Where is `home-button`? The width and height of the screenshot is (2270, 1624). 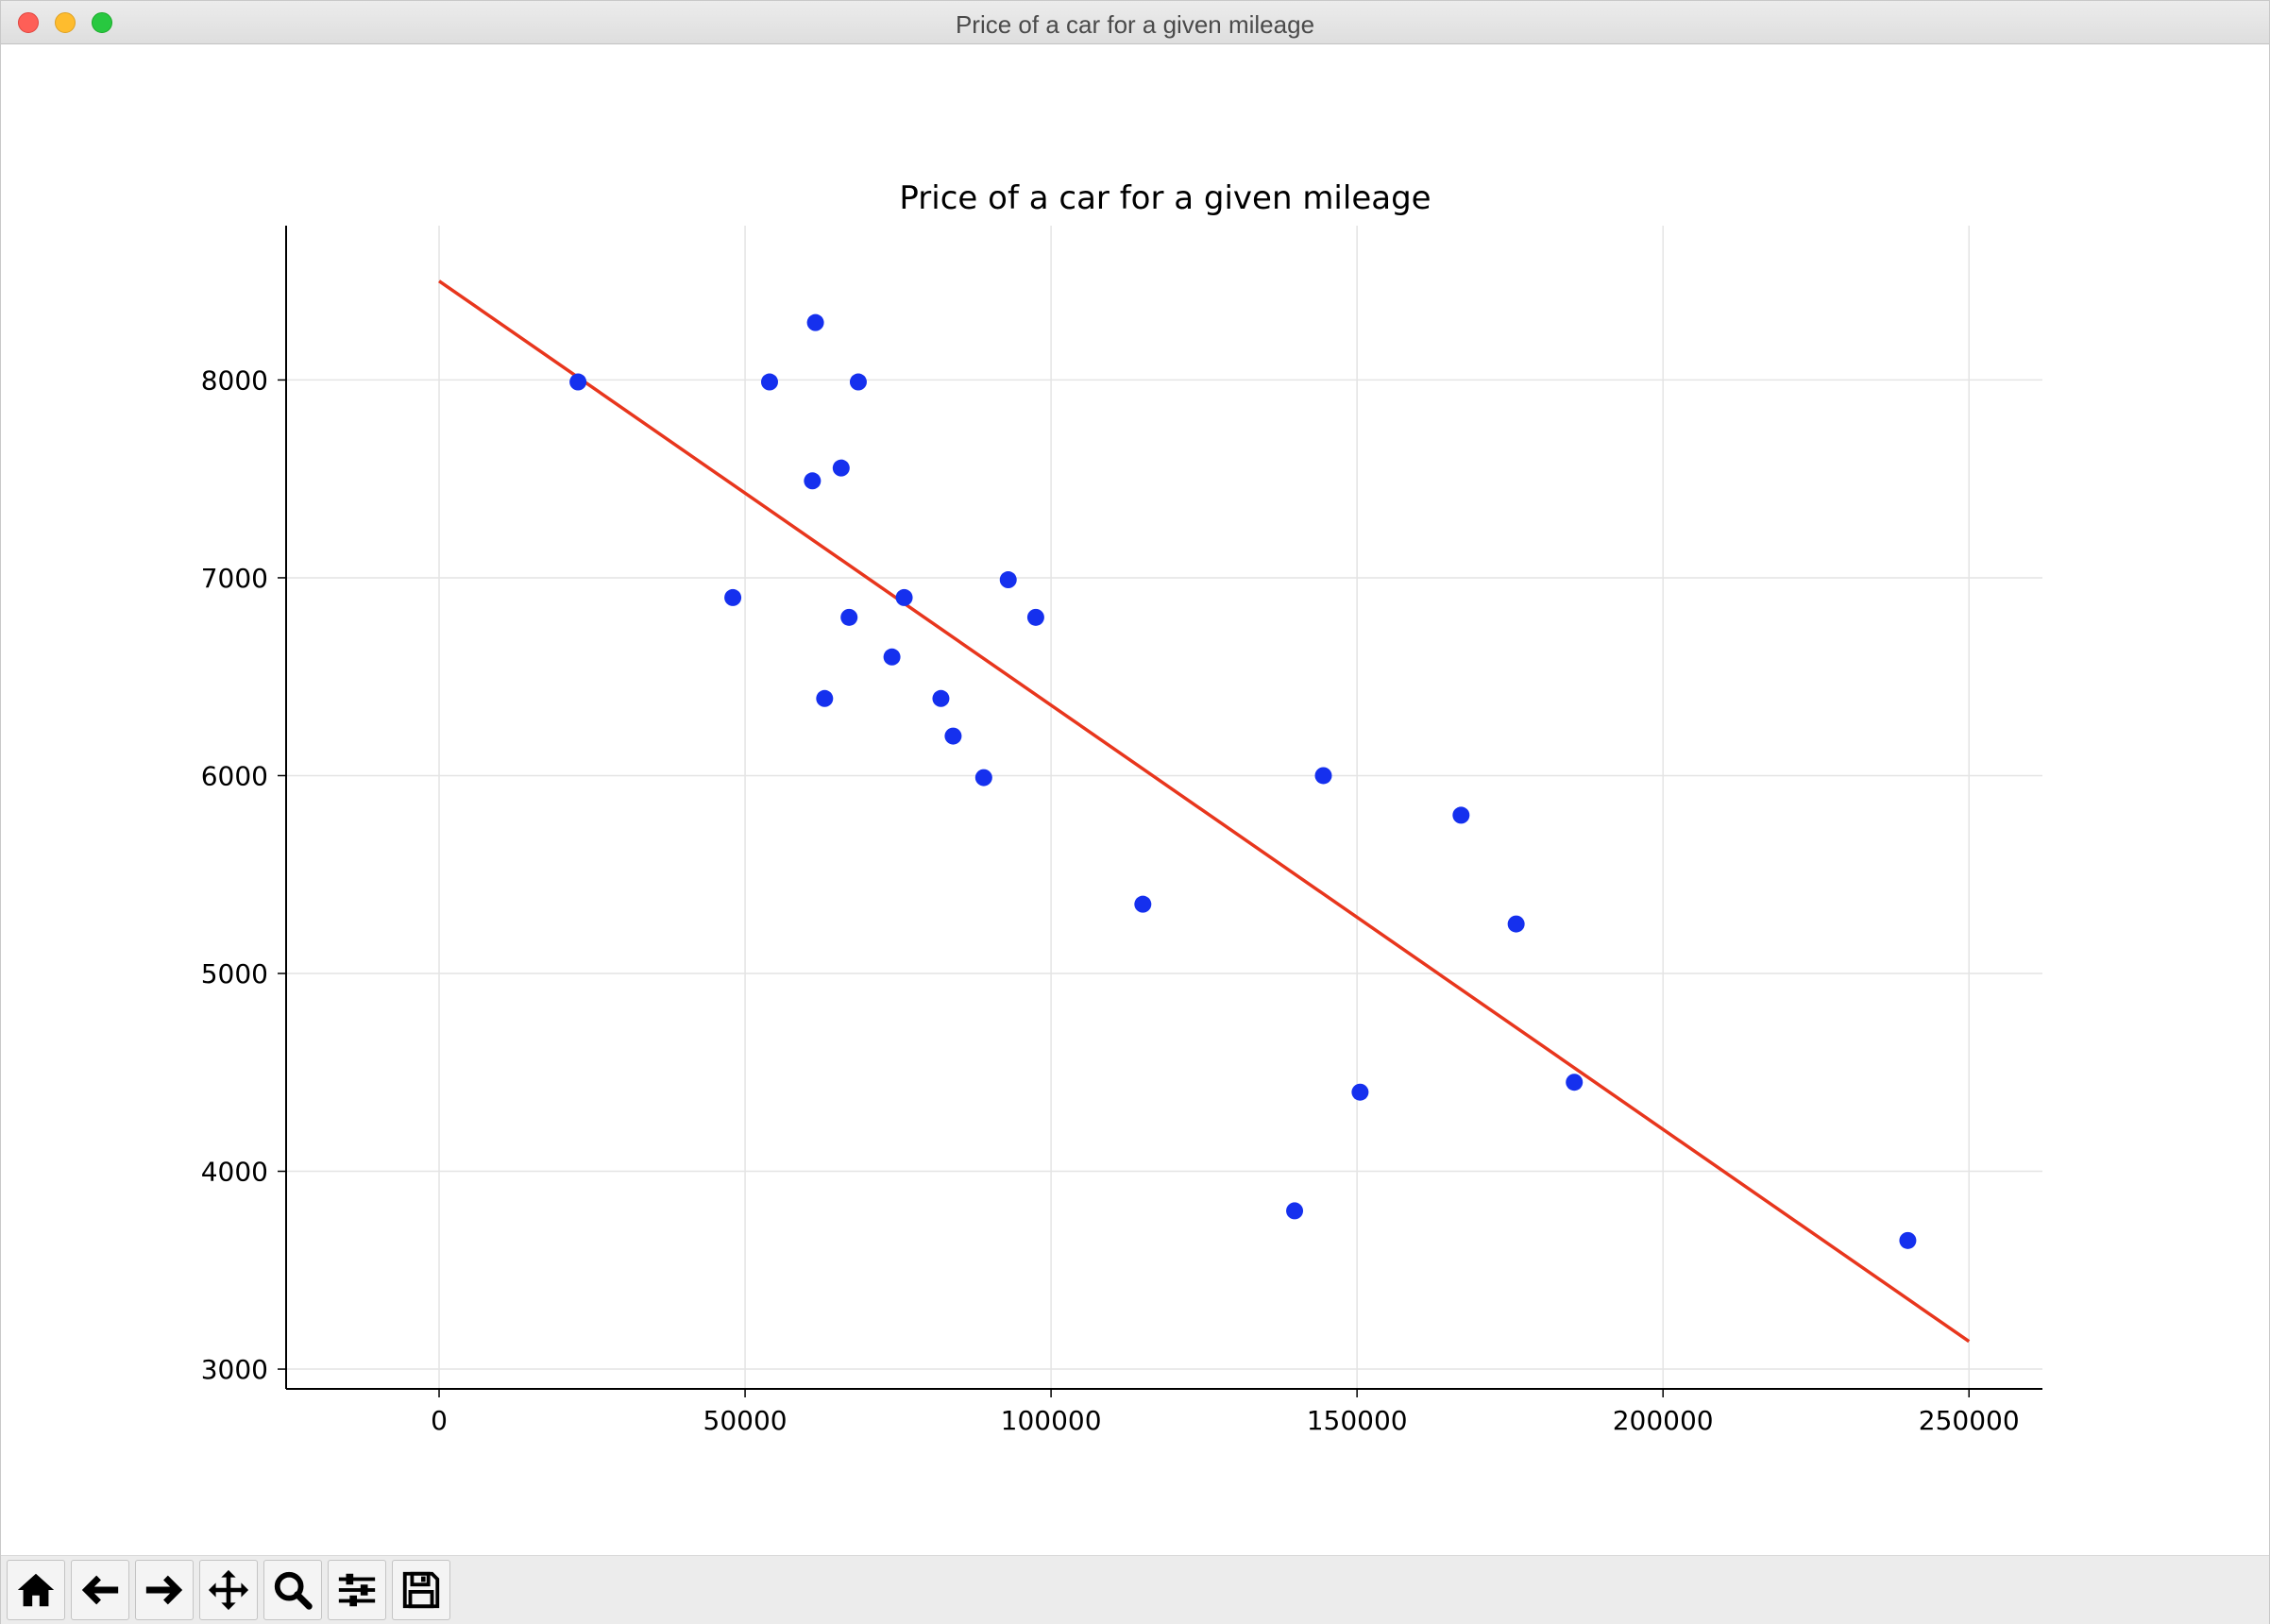
home-button is located at coordinates (36, 1590).